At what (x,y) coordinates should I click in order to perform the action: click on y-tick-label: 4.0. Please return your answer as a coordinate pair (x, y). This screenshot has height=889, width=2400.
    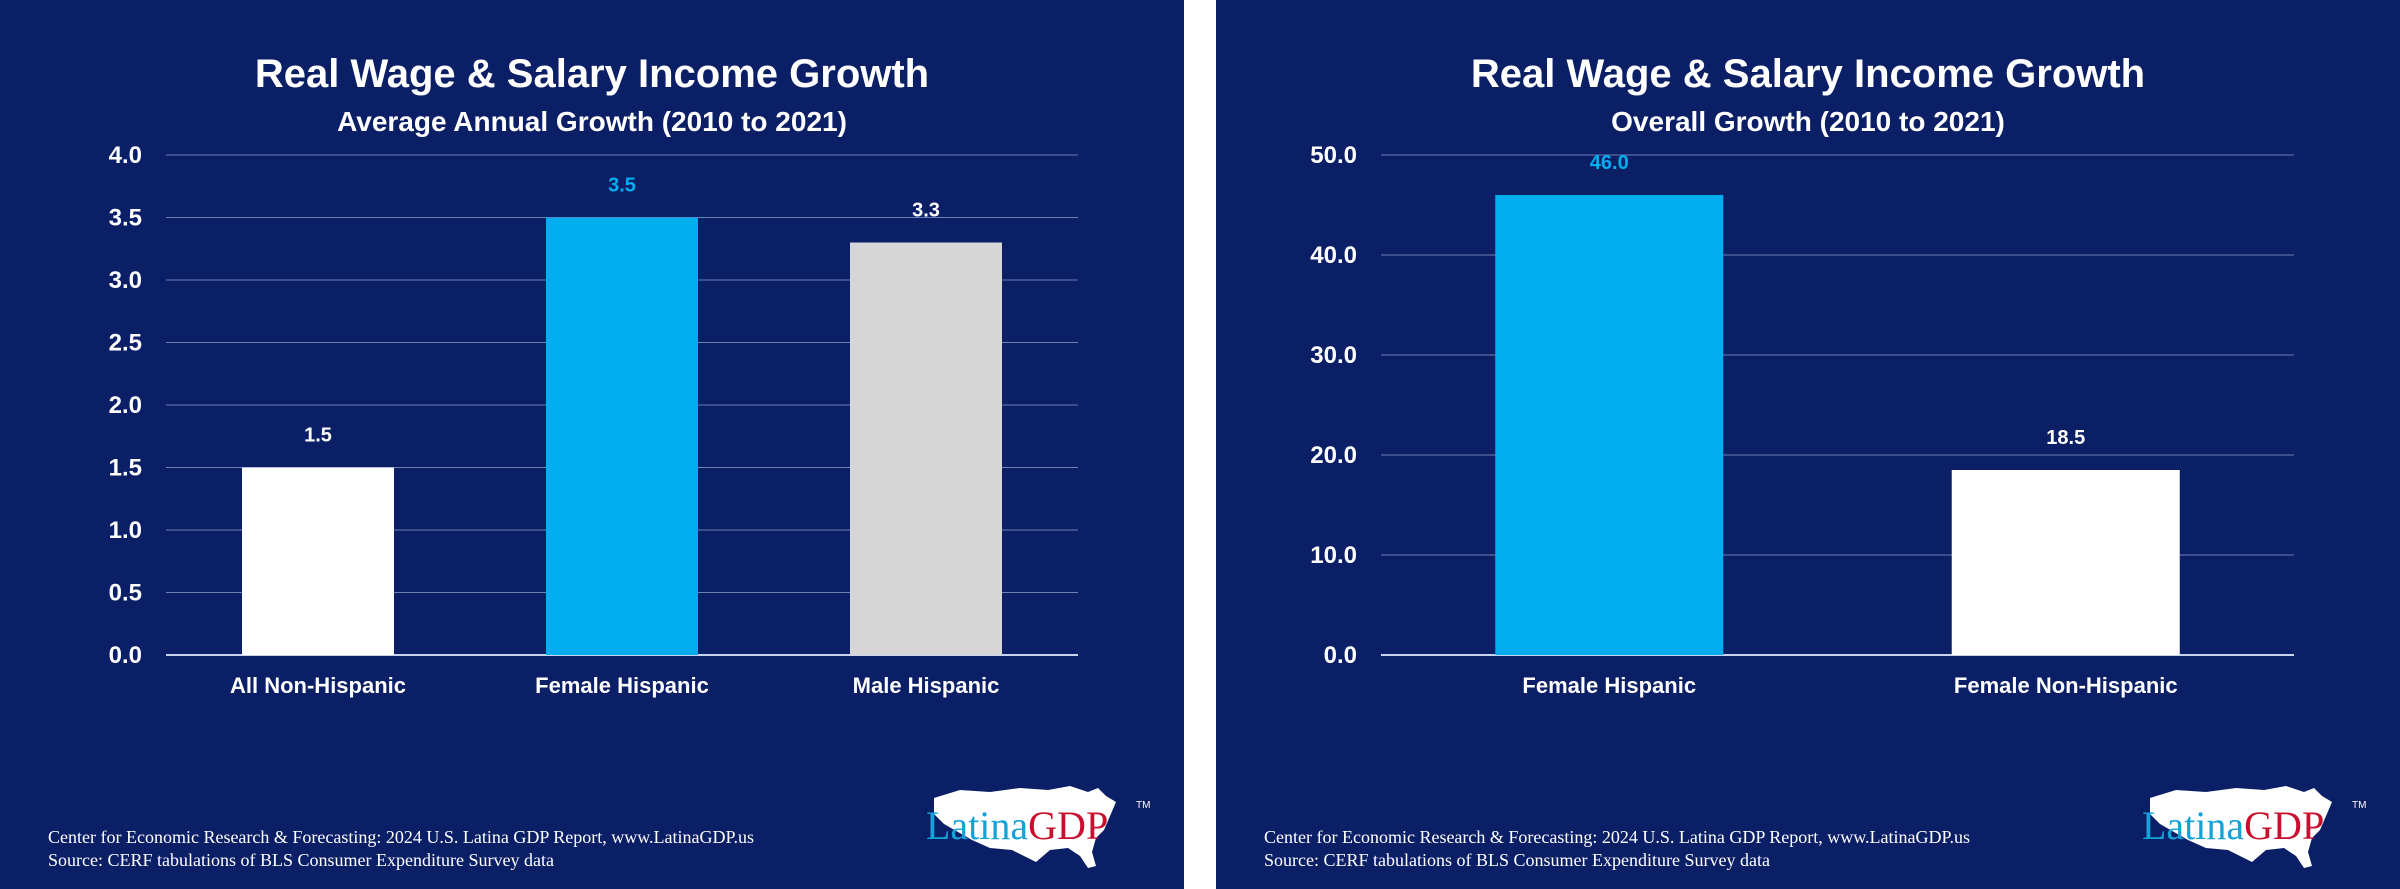
    Looking at the image, I should click on (125, 155).